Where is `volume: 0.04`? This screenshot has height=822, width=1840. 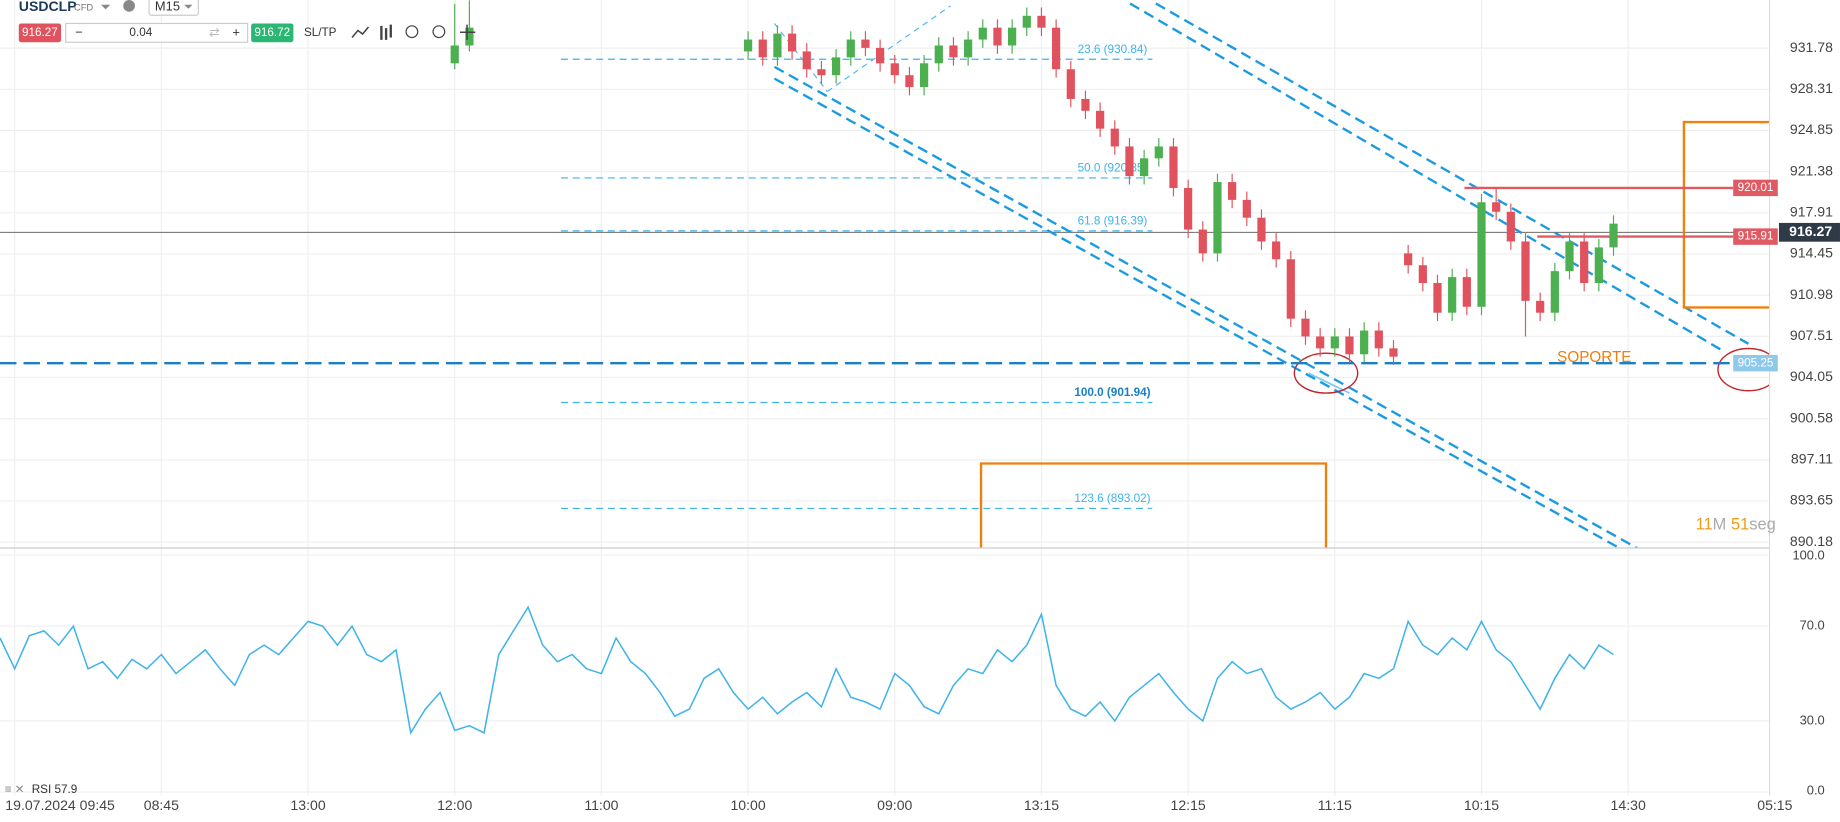 volume: 0.04 is located at coordinates (140, 32).